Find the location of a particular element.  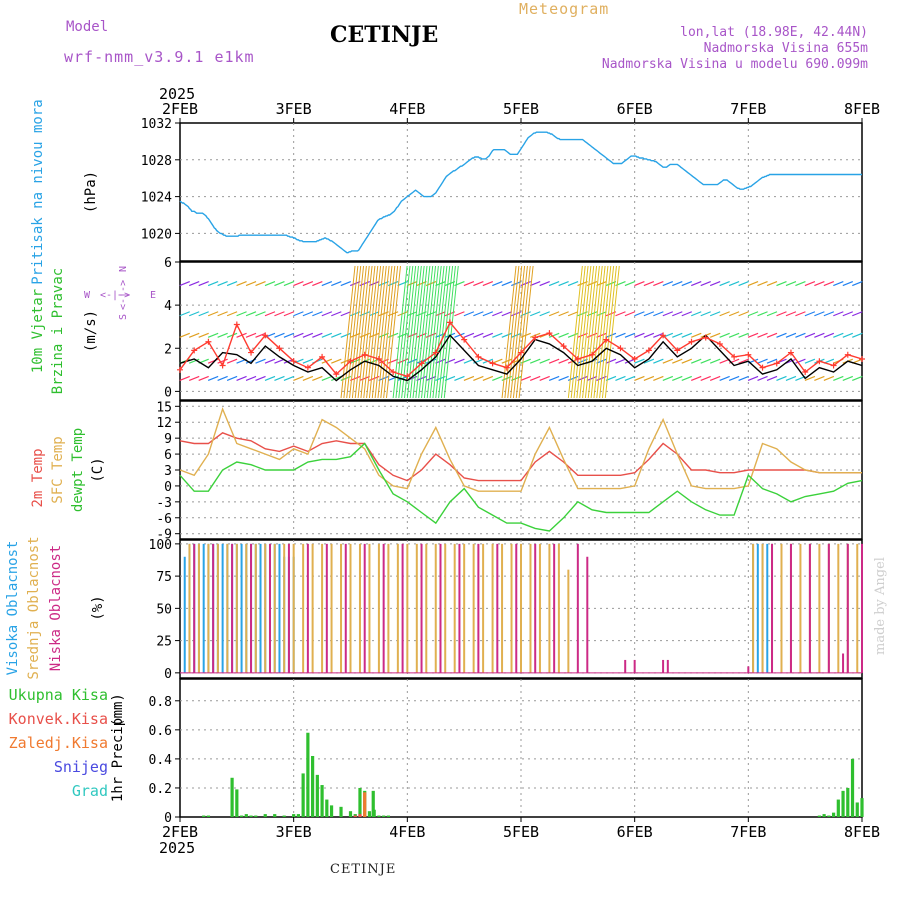

precipitation-ytick-label: 0.8 is located at coordinates (160, 702).